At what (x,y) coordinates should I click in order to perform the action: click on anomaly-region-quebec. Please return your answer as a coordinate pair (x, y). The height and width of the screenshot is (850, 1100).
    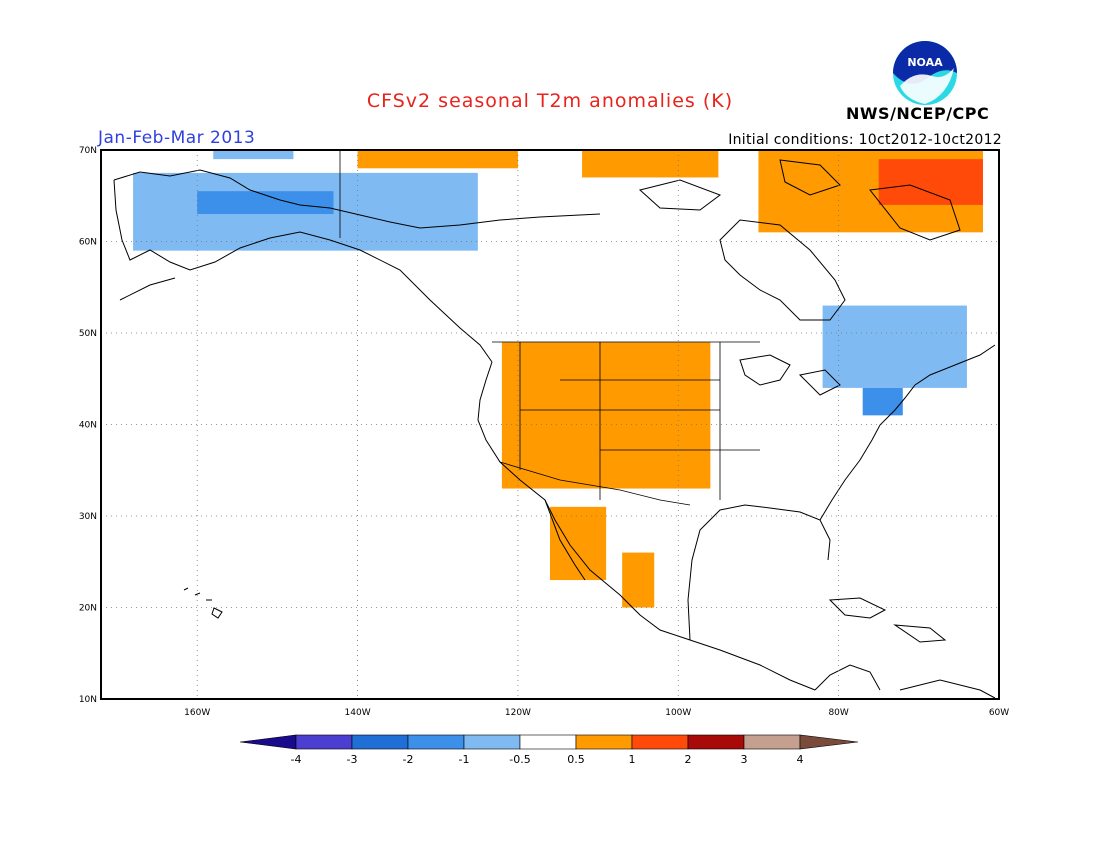
    Looking at the image, I should click on (894, 346).